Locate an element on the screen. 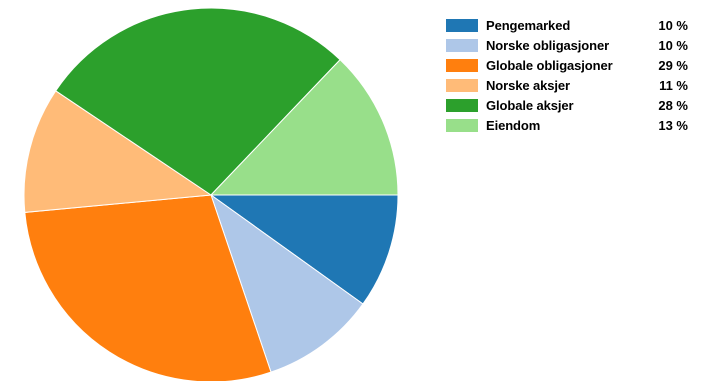 This screenshot has width=702, height=381. legend-item: Norske obligasjoner 10 % is located at coordinates (571, 45).